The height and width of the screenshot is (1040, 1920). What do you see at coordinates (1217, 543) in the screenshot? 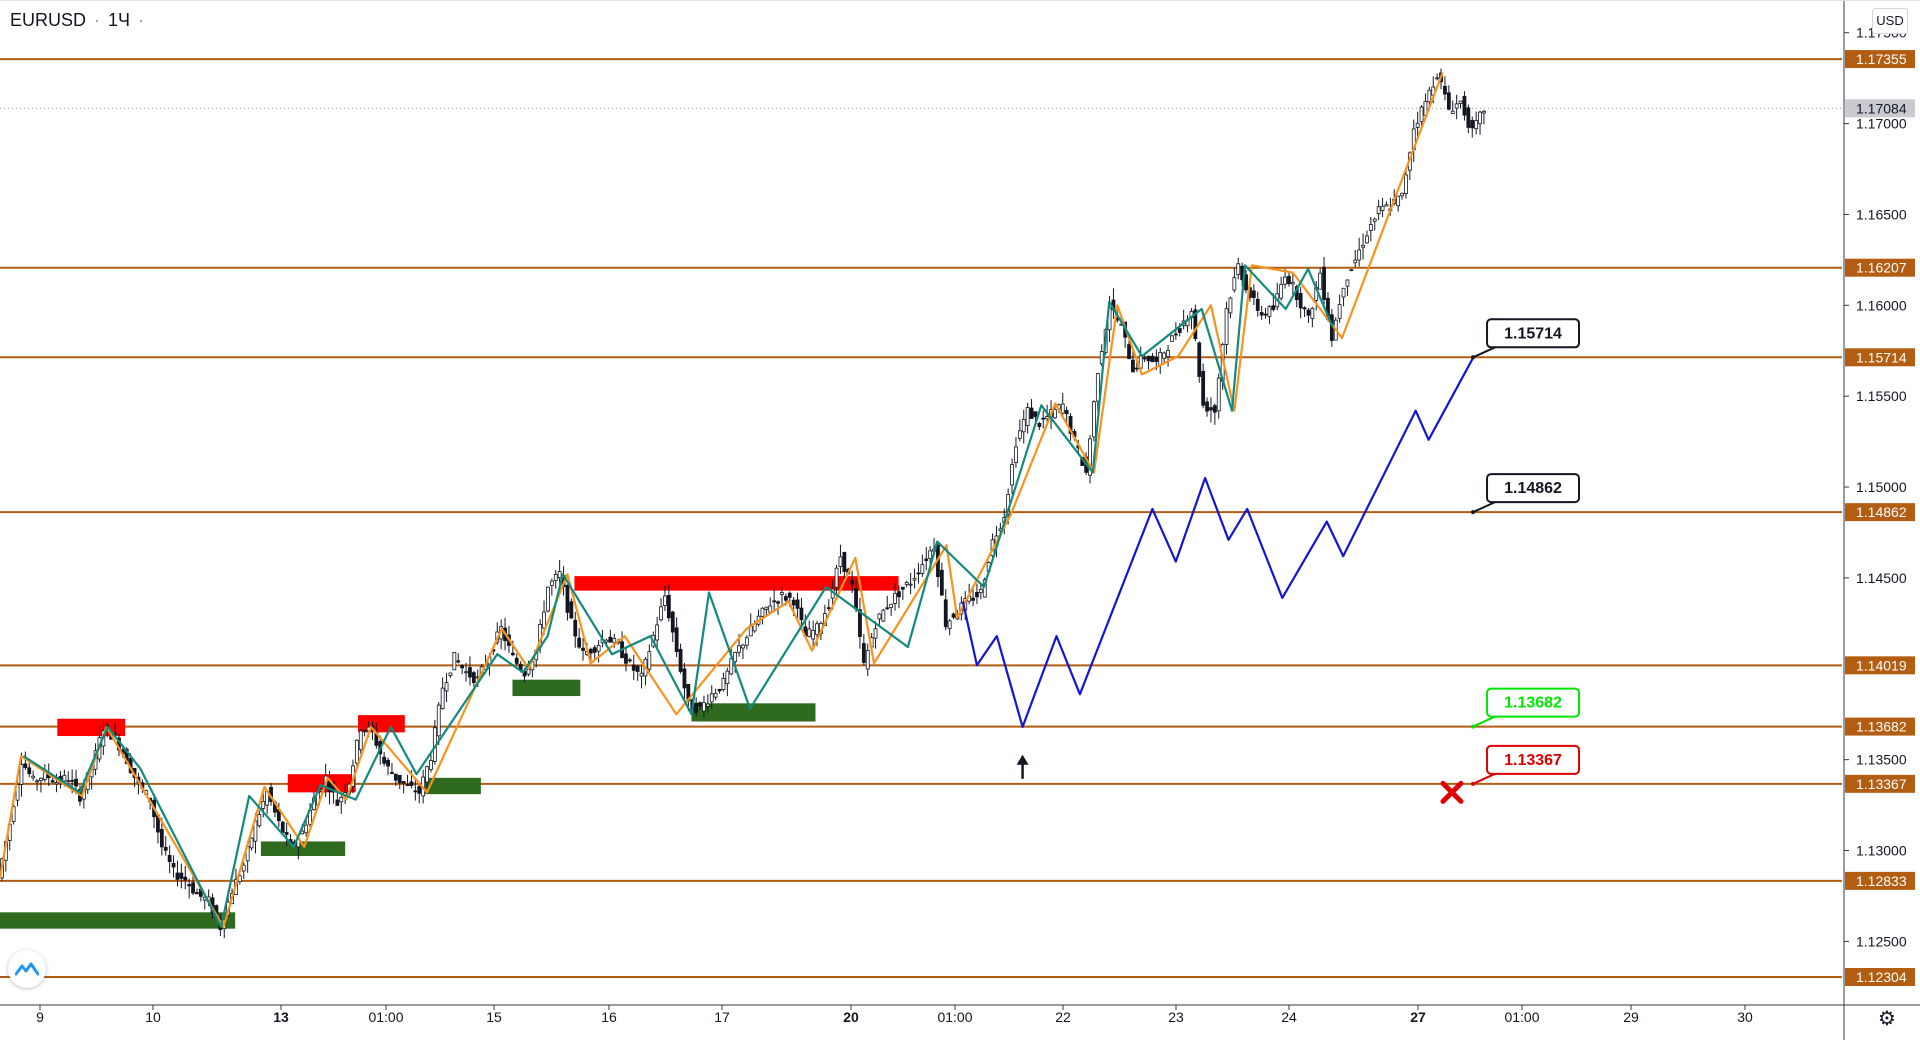
I see `projection-path` at bounding box center [1217, 543].